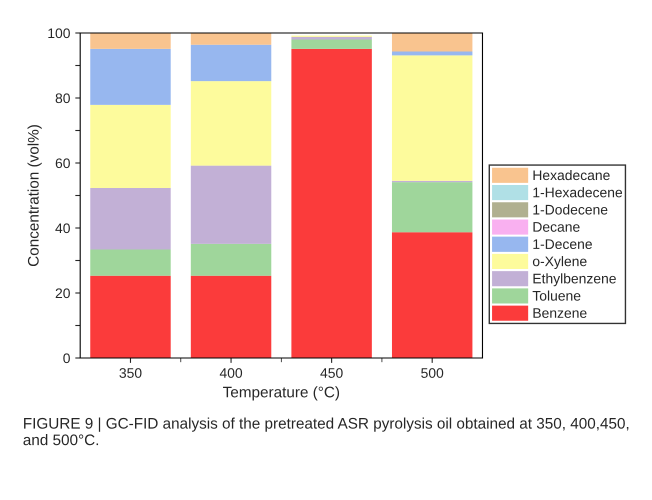 This screenshot has width=652, height=500. Describe the element at coordinates (574, 279) in the screenshot. I see `legend-label: Ethylbenzene` at that location.